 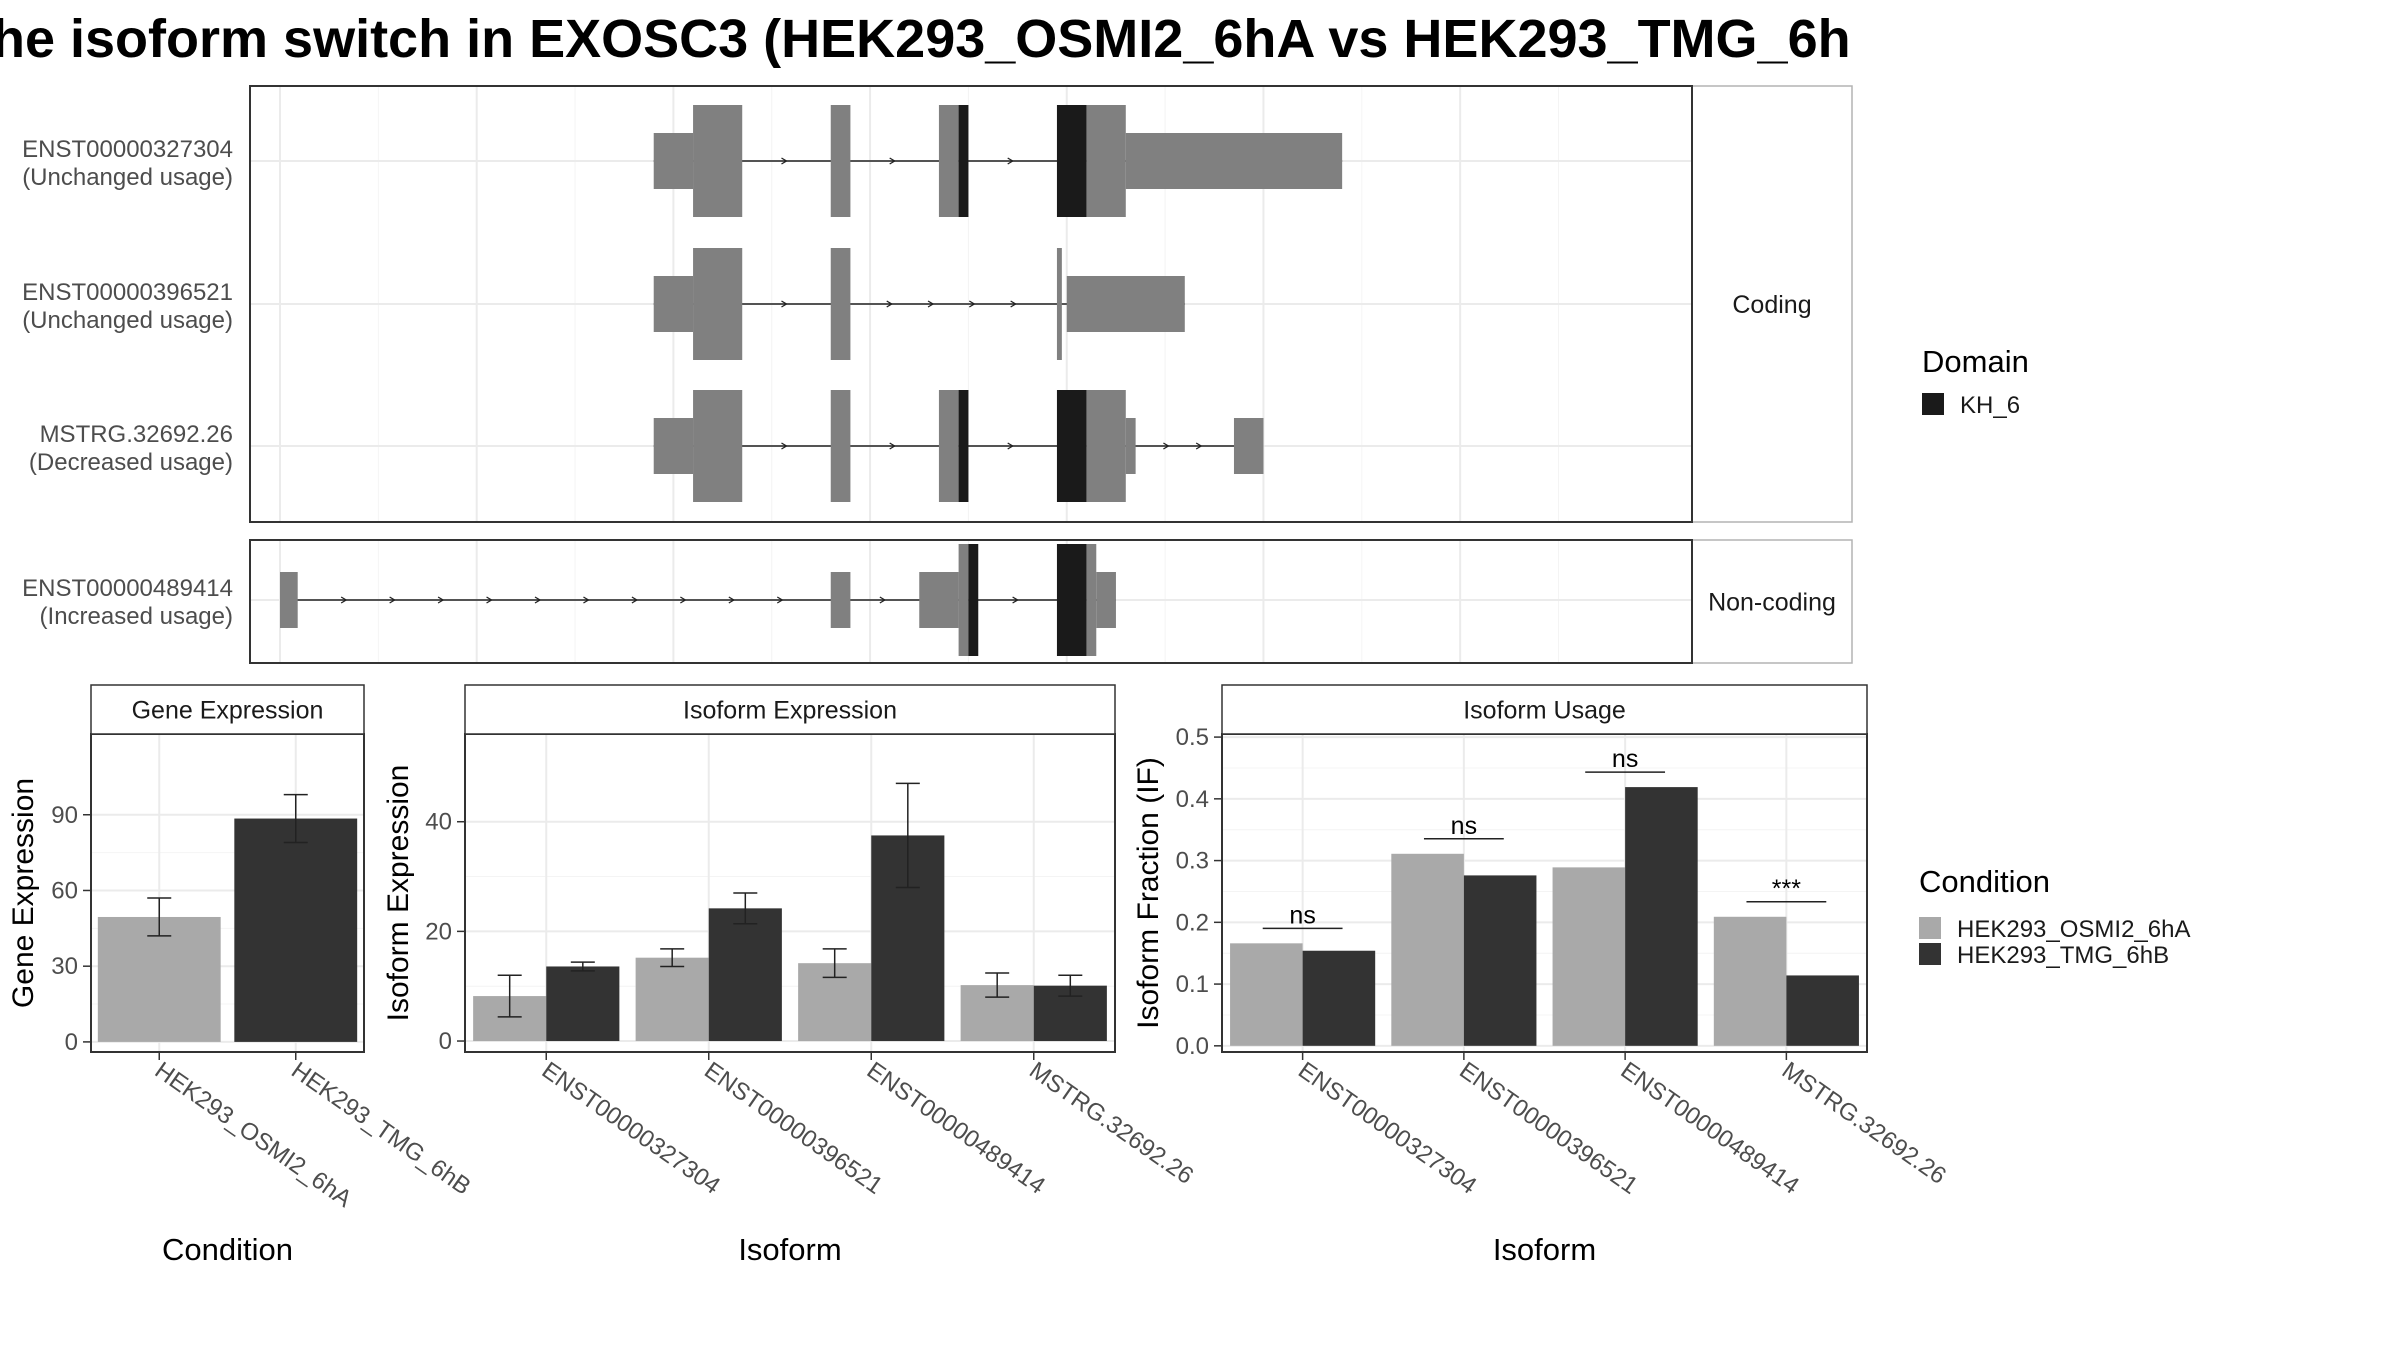 What do you see at coordinates (64, 890) in the screenshot?
I see `y-tick-label: 60` at bounding box center [64, 890].